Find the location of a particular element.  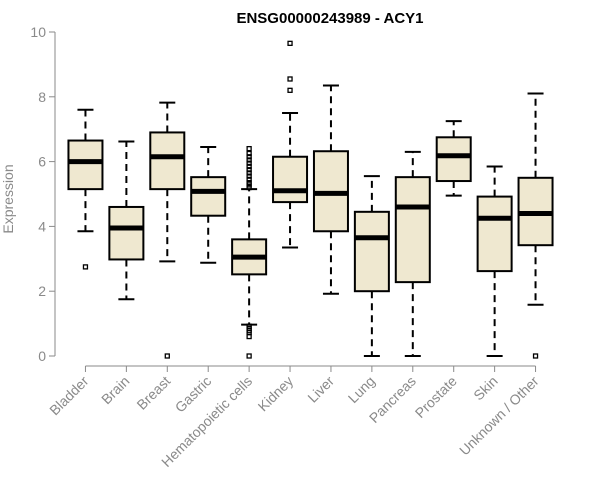

box-group-liver is located at coordinates (330, 189).